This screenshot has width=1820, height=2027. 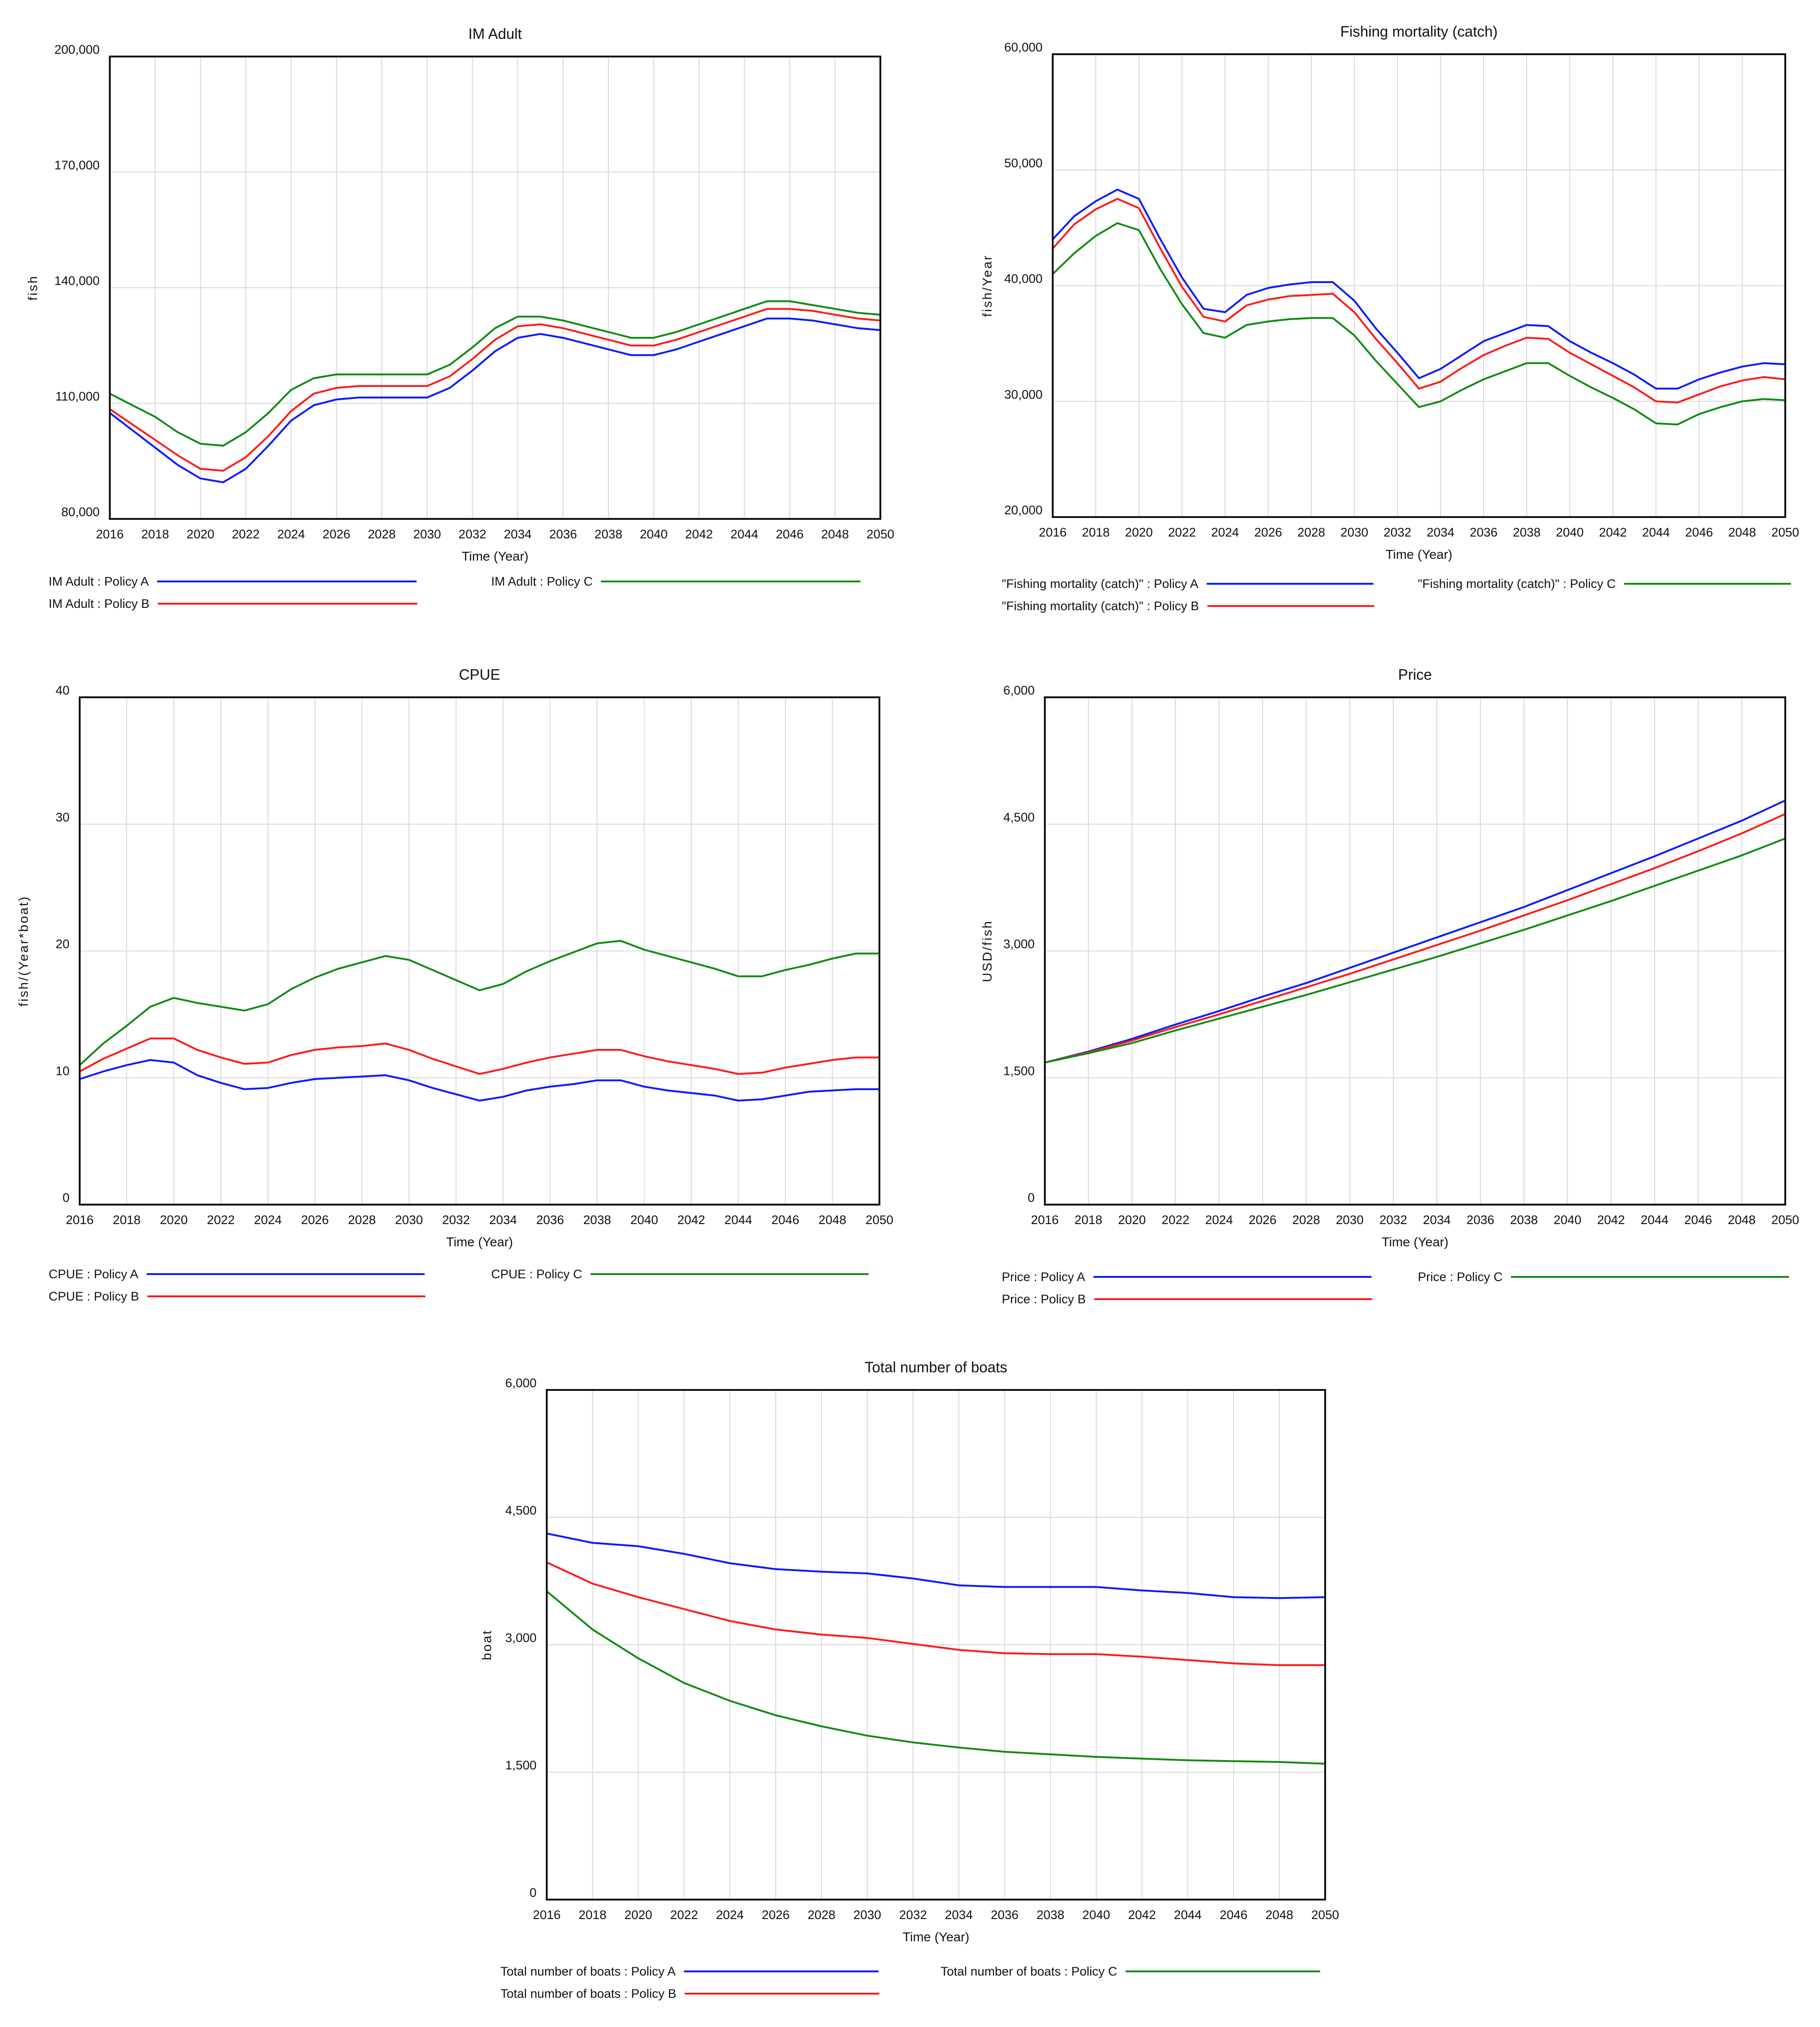 I want to click on chart-title: IM Adult, so click(x=495, y=34).